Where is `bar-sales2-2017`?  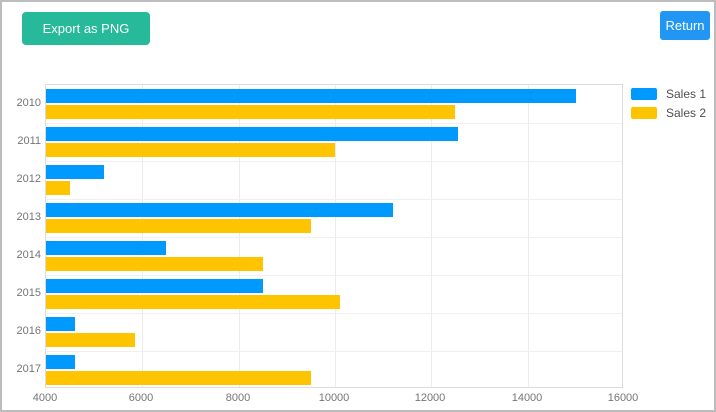
bar-sales2-2017 is located at coordinates (178, 378).